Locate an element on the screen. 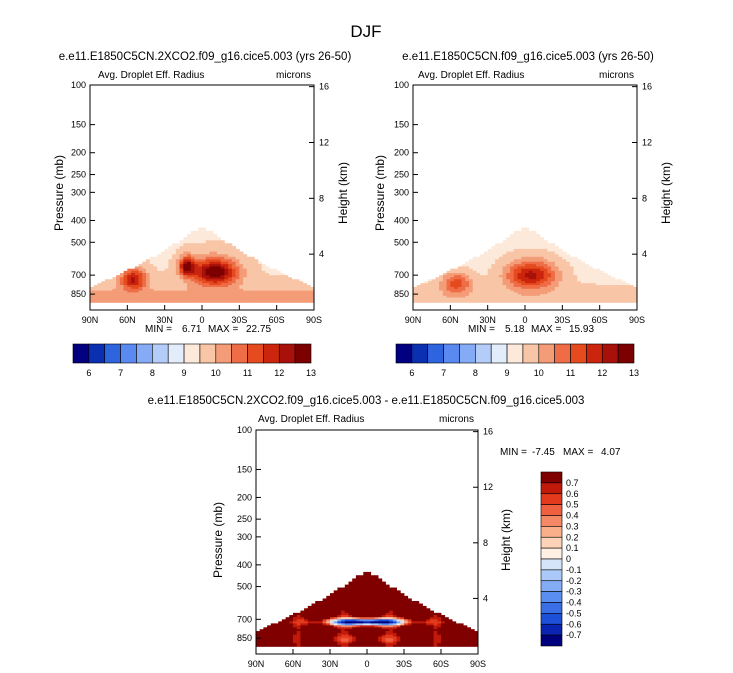 This screenshot has width=733, height=673. y-tick-label: 200 is located at coordinates (401, 153).